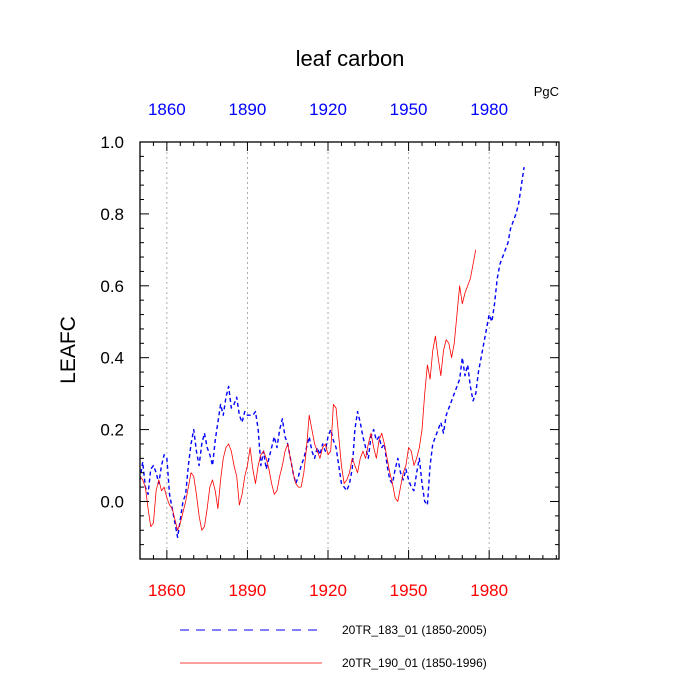 The height and width of the screenshot is (700, 700). What do you see at coordinates (414, 663) in the screenshot?
I see `legend-label-series-b: 20TR_190_01 (1850-1996)` at bounding box center [414, 663].